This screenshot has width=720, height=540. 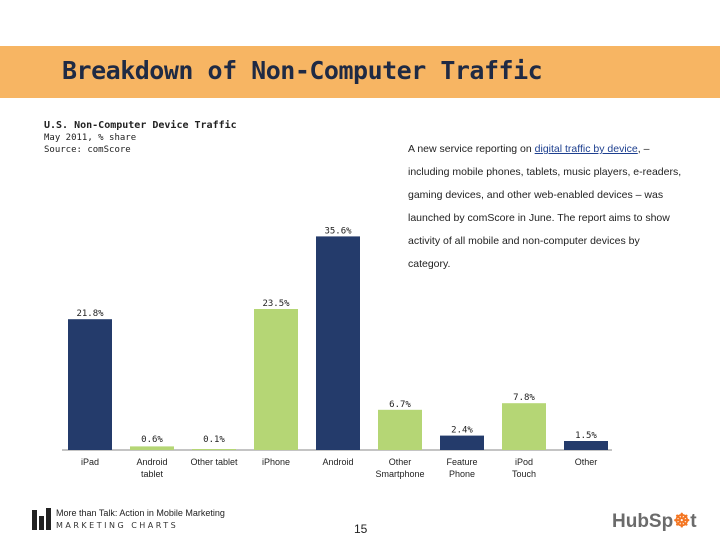 I want to click on category-label-6-line-0: Feature, so click(x=461, y=462).